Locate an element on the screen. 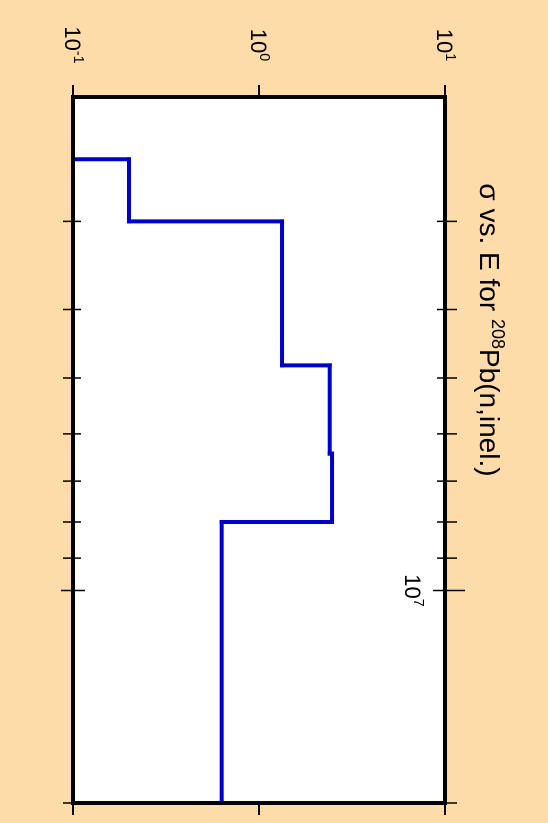 The width and height of the screenshot is (548, 823). title-text: σ vs. E for is located at coordinates (489, 251).